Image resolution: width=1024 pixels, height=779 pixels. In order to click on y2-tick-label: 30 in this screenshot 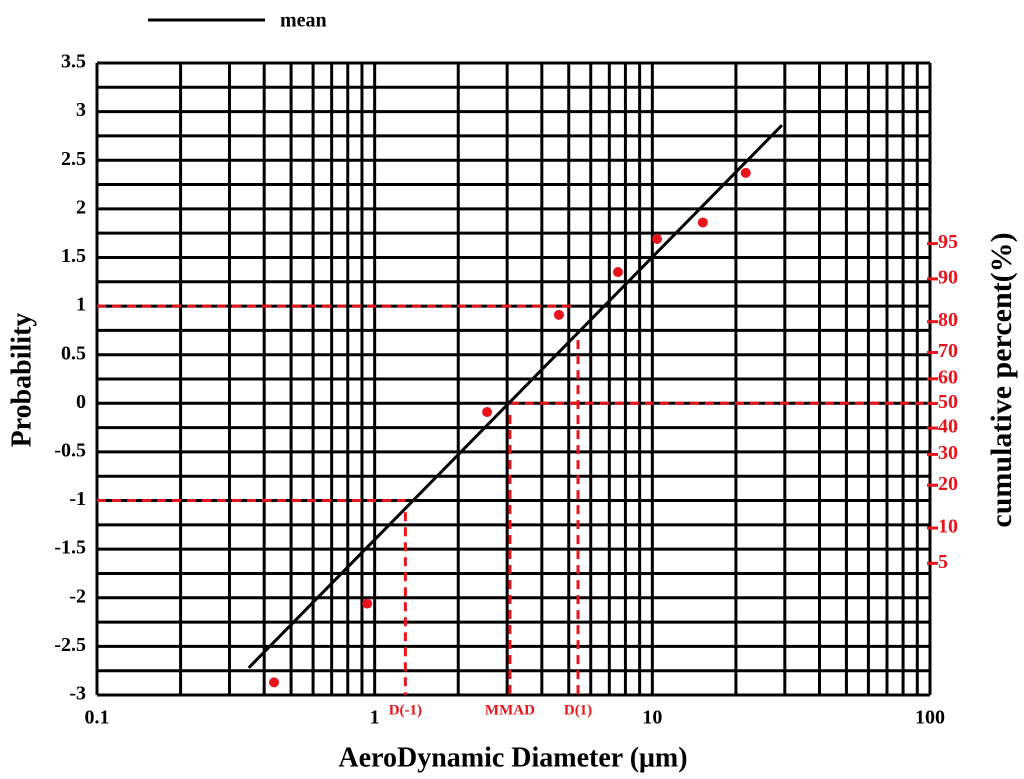, I will do `click(948, 453)`.